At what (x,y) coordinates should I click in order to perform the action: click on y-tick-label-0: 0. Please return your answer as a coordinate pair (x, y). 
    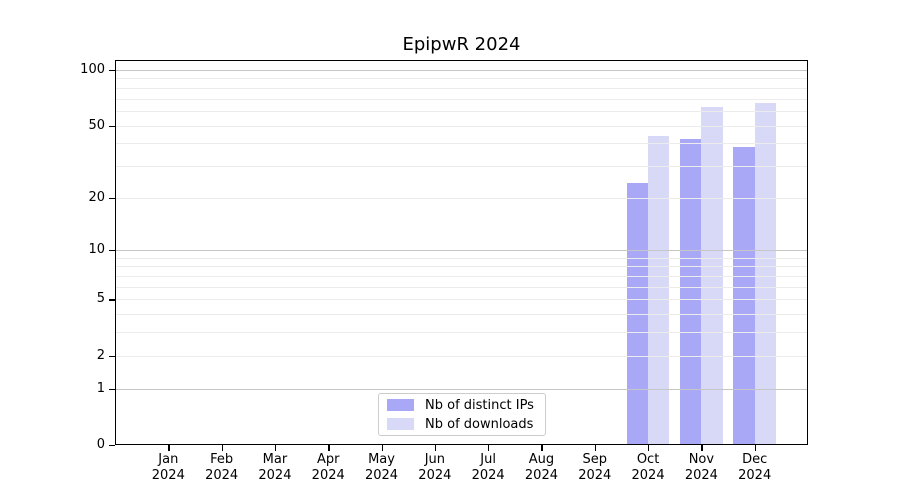
    Looking at the image, I should click on (100, 444).